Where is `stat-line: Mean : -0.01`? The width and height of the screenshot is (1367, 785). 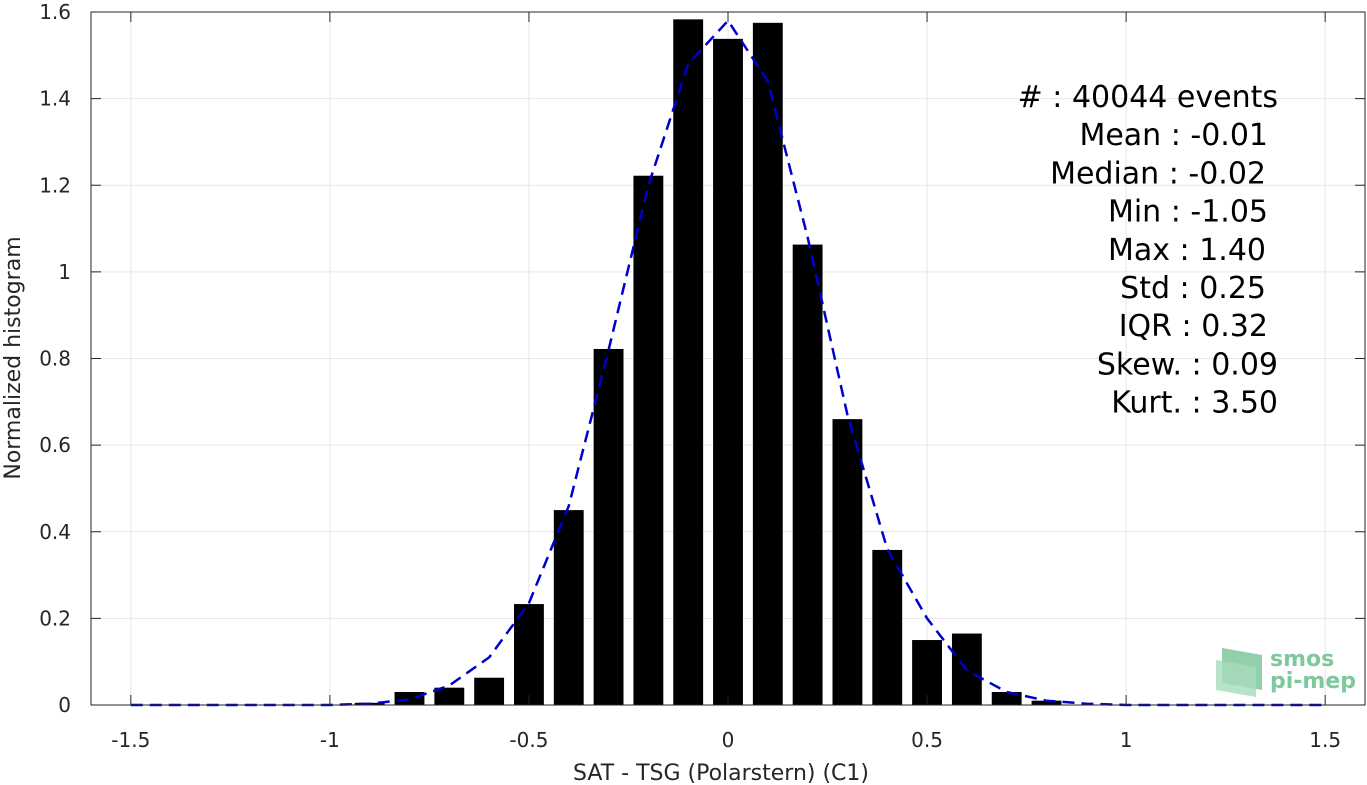
stat-line: Mean : -0.01 is located at coordinates (1173, 135).